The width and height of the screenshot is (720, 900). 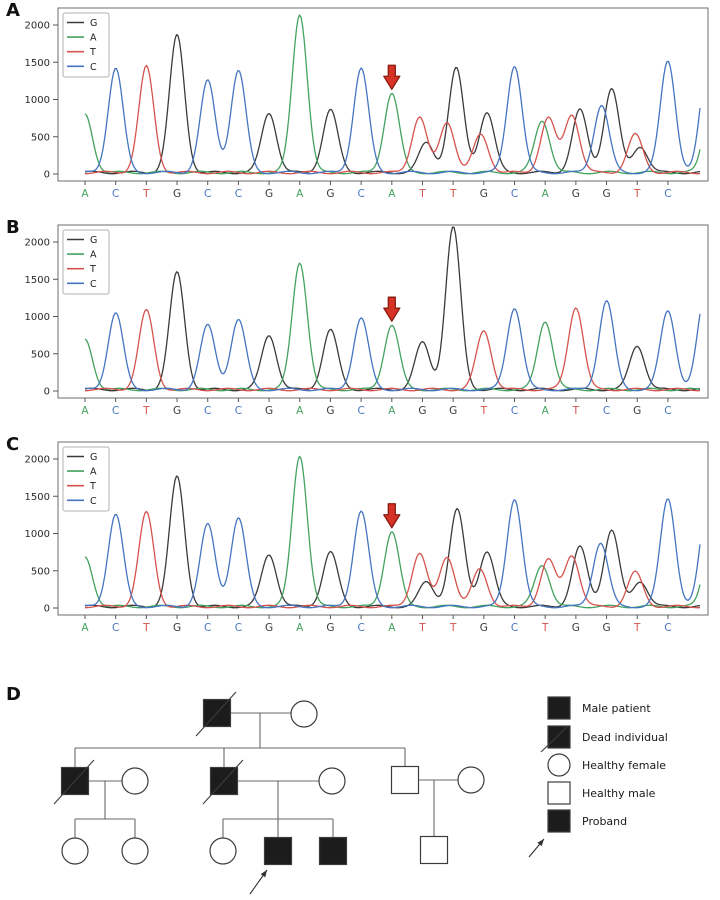 What do you see at coordinates (13, 10) in the screenshot?
I see `panel-a-label: A` at bounding box center [13, 10].